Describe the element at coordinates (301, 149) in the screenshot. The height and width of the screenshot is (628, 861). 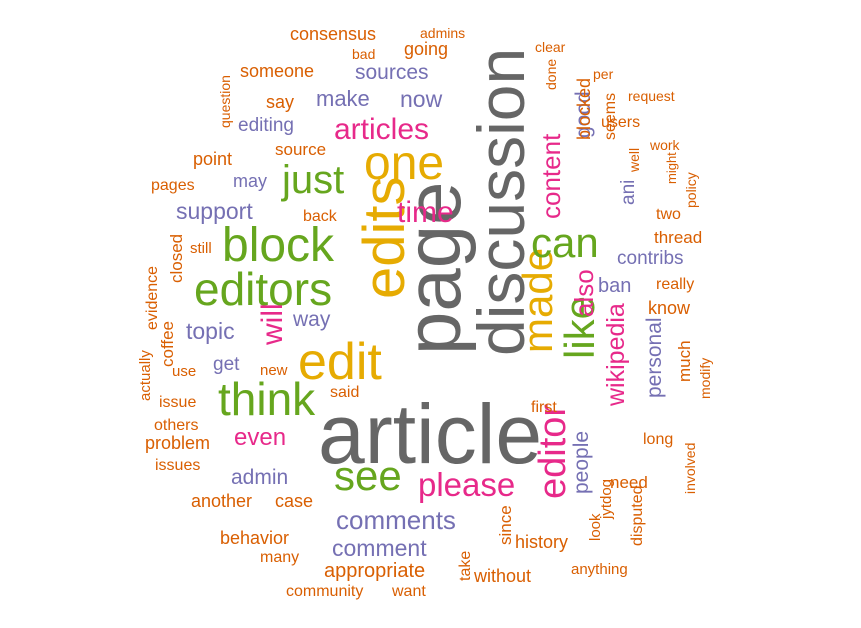
I see `word-source: source` at that location.